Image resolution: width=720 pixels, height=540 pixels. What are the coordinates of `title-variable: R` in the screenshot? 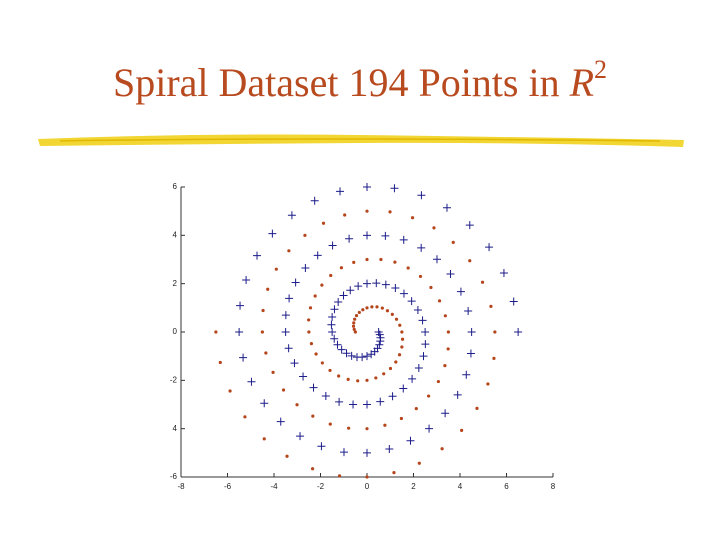 It's located at (581, 82).